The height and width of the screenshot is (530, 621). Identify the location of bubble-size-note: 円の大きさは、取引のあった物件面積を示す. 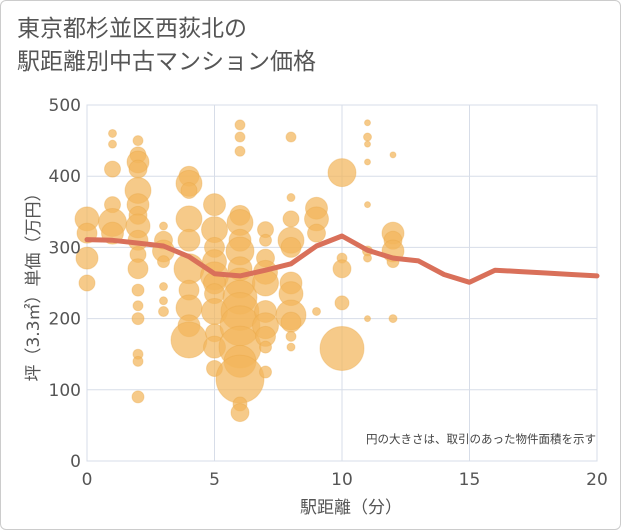
(481, 439).